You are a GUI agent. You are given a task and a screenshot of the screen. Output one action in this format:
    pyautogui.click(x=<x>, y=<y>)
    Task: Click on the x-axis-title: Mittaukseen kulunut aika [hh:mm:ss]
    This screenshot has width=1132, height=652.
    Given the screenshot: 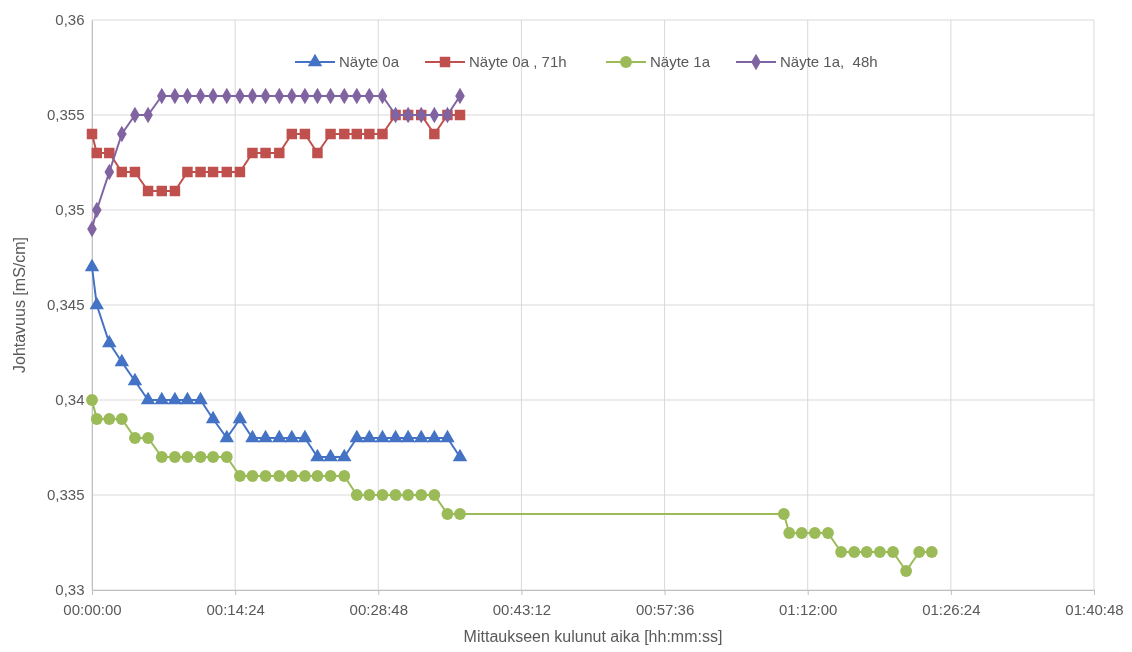 What is the action you would take?
    pyautogui.click(x=593, y=636)
    